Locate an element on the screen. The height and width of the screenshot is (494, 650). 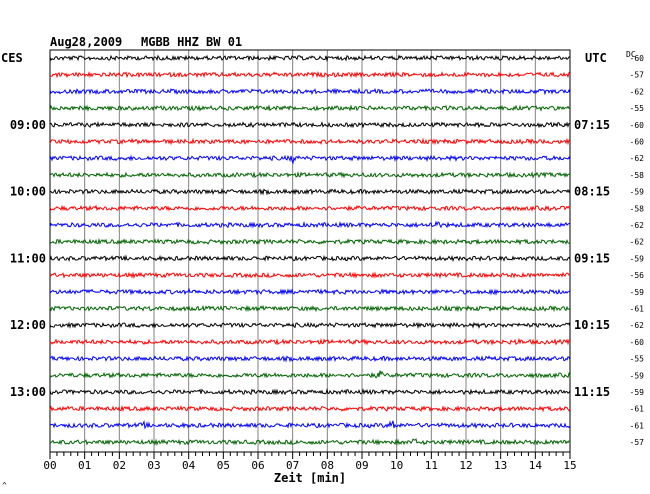
x-tick-label: 00 is located at coordinates (49, 465).